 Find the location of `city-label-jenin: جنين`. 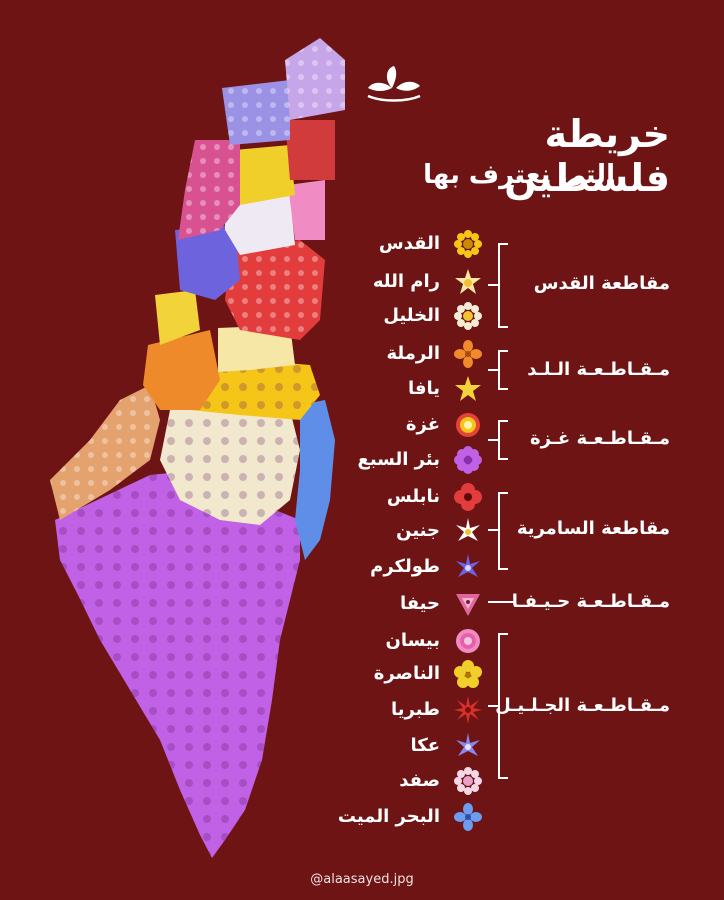

city-label-jenin: جنين is located at coordinates (418, 530).